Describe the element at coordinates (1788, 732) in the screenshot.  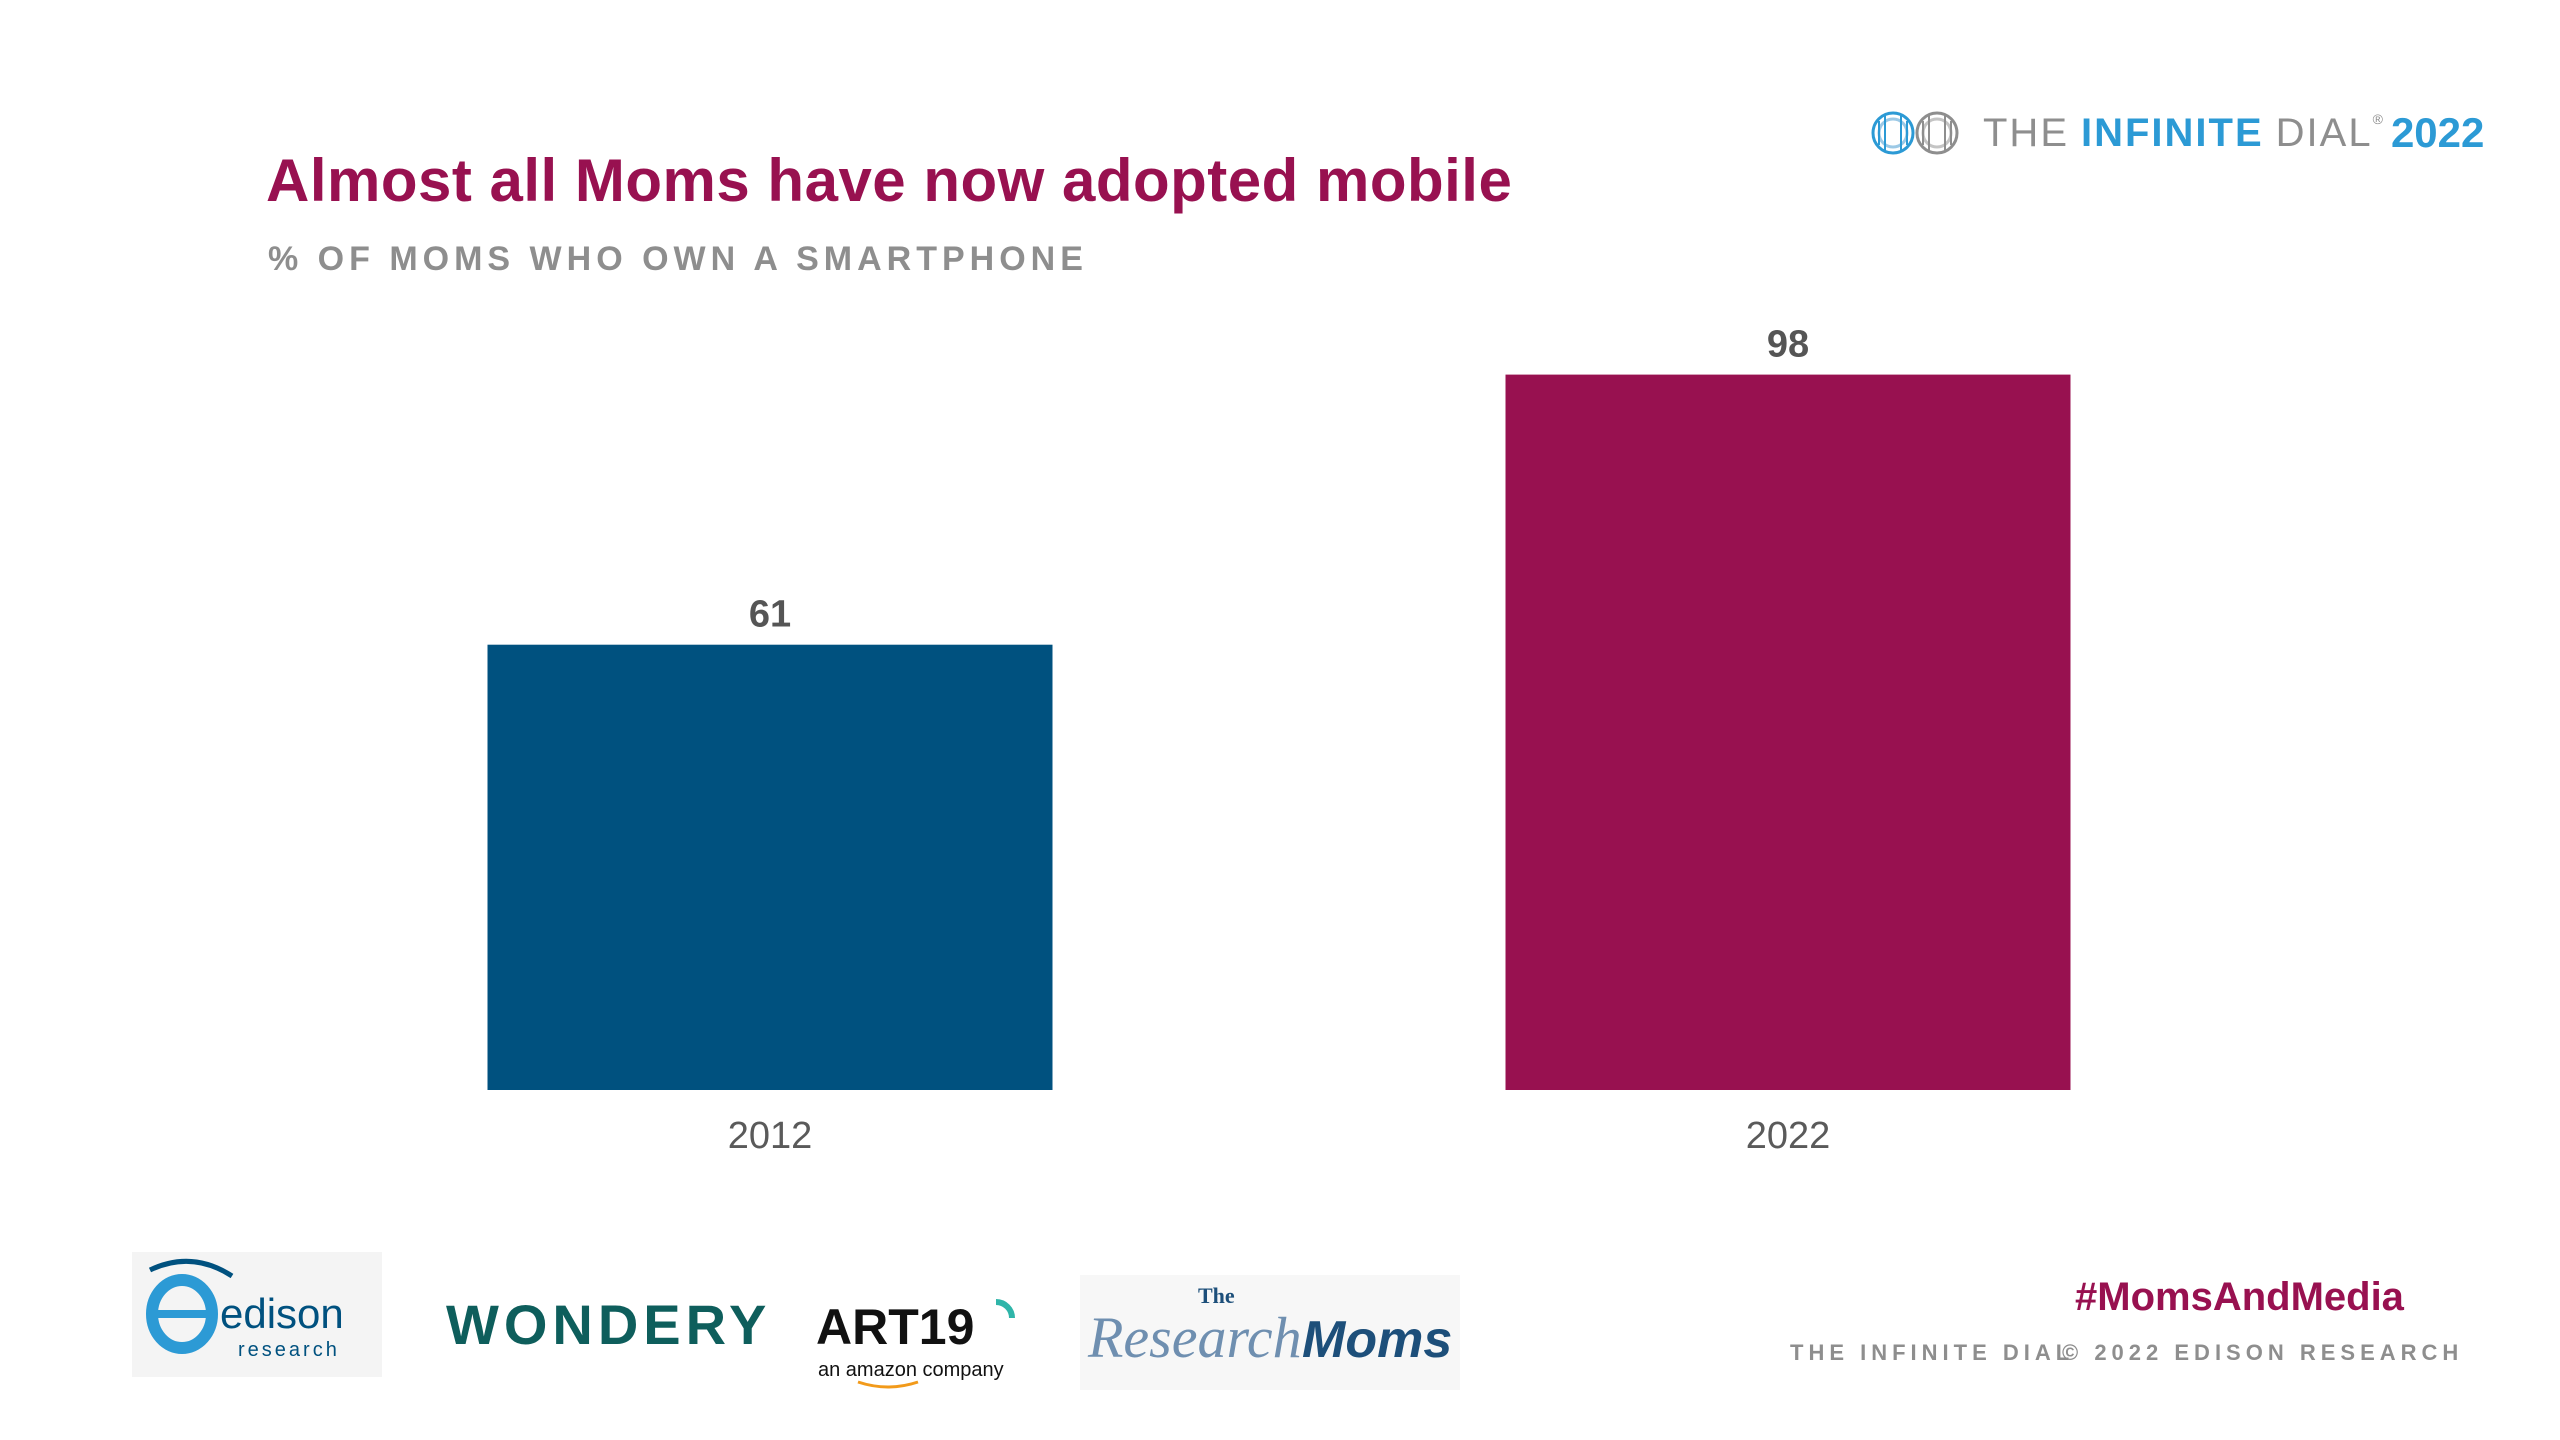
I see `bar-2022` at that location.